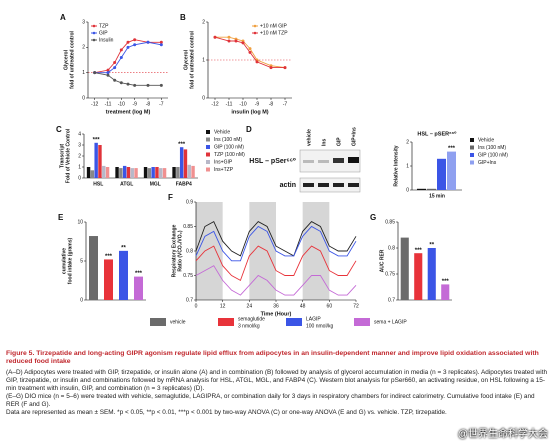  Describe the element at coordinates (373, 217) in the screenshot. I see `panel-label: G` at that location.